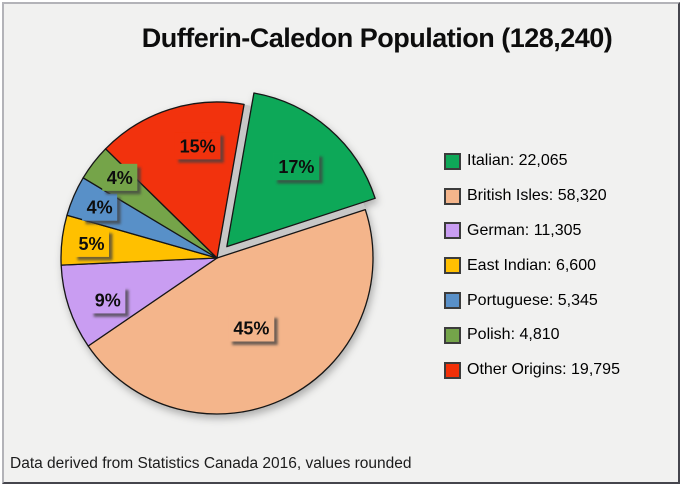 The height and width of the screenshot is (485, 682). I want to click on legend-item-polish: Polish: 4,810, so click(532, 335).